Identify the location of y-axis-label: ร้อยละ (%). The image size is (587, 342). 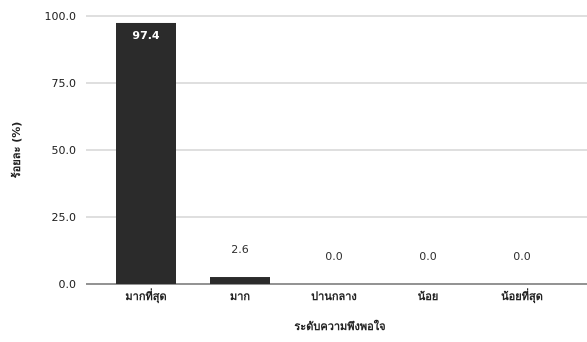
(16, 150).